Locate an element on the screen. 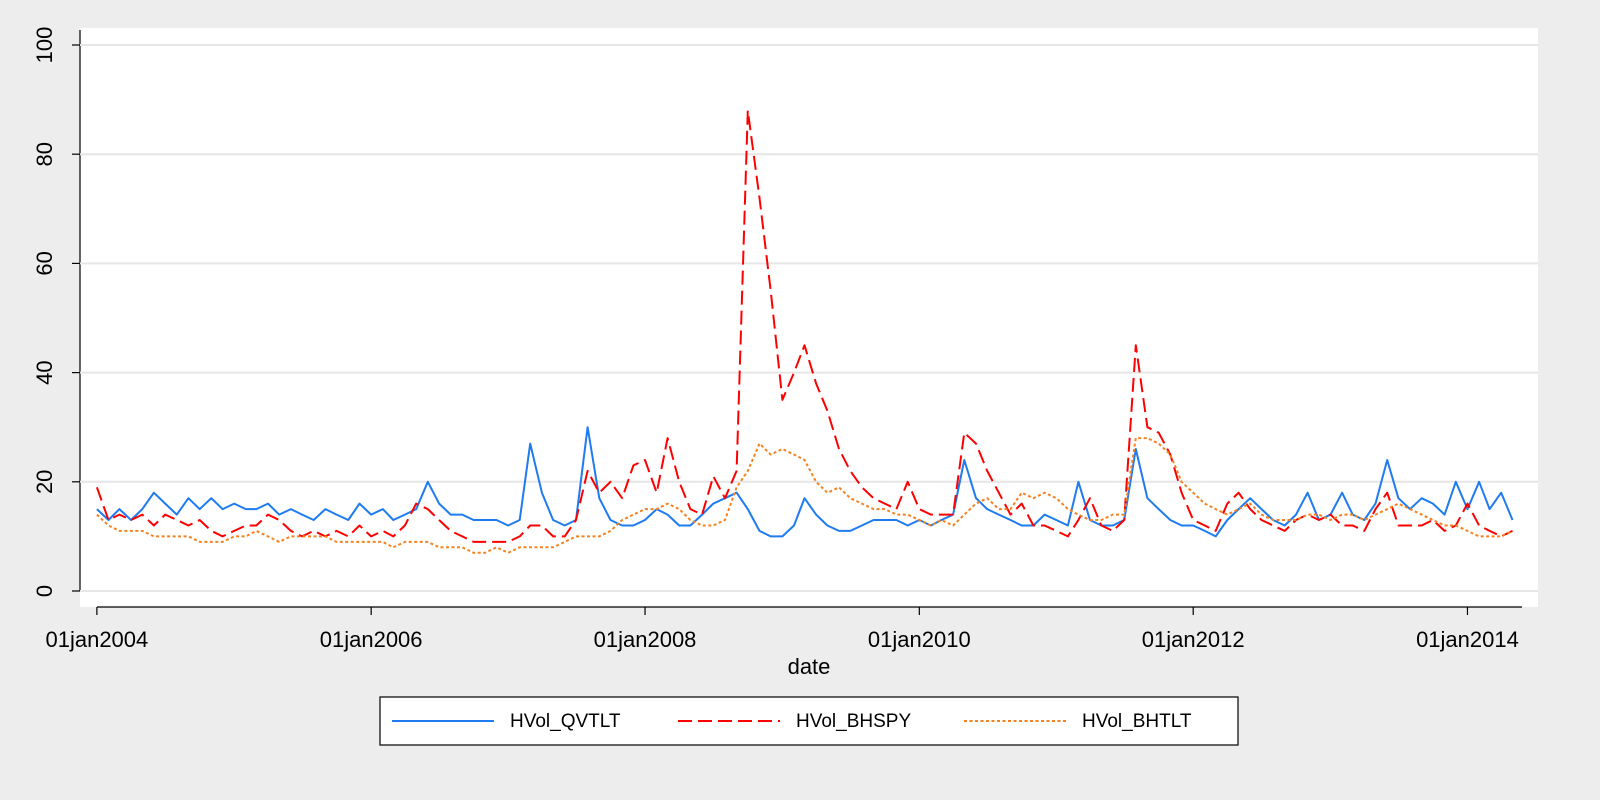 The height and width of the screenshot is (800, 1600). y-tick-label: 60 is located at coordinates (44, 263).